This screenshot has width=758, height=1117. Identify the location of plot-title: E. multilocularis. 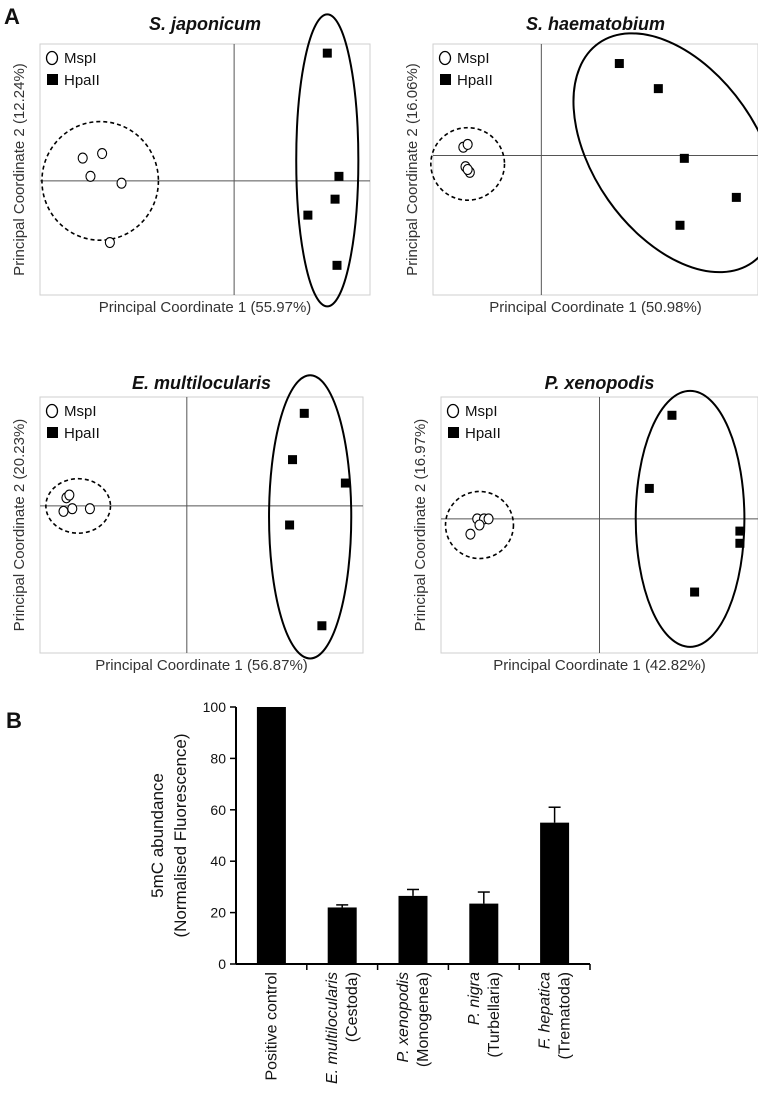
(201, 383).